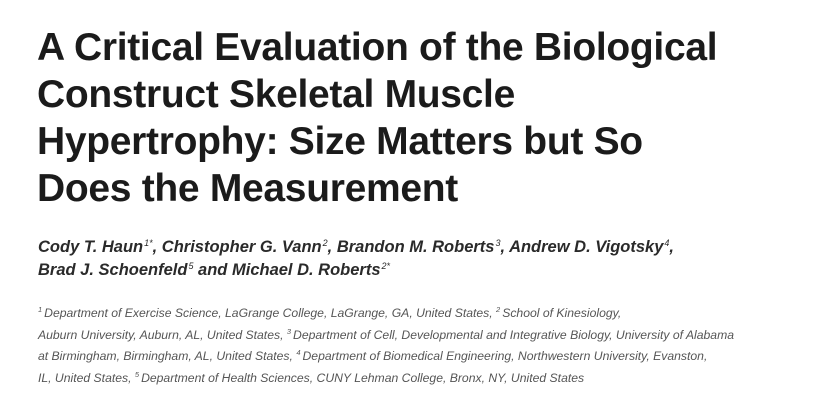  I want to click on affiliation-text: IL, United States,, so click(85, 377).